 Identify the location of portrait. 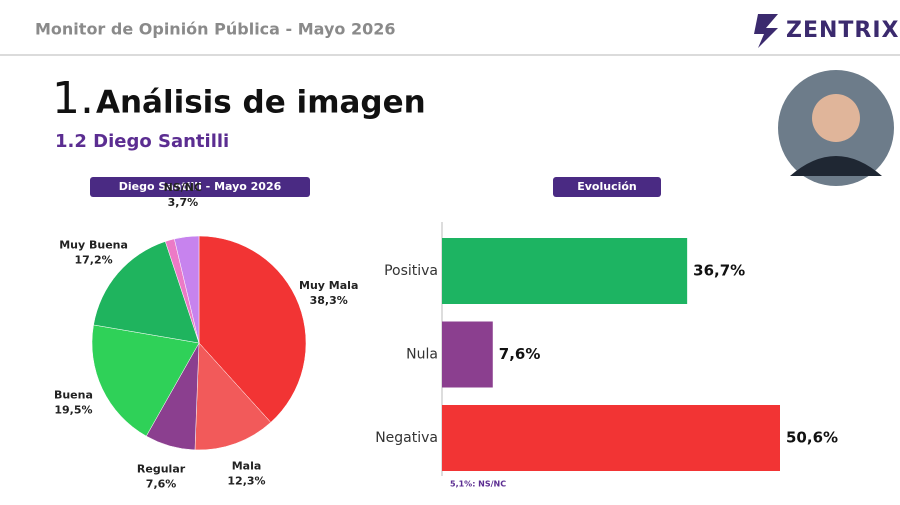
(836, 128).